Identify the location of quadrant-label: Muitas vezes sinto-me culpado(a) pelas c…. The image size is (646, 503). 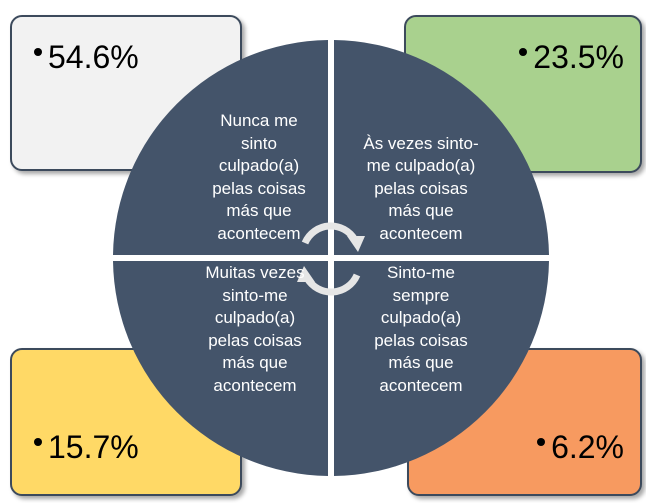
(255, 329).